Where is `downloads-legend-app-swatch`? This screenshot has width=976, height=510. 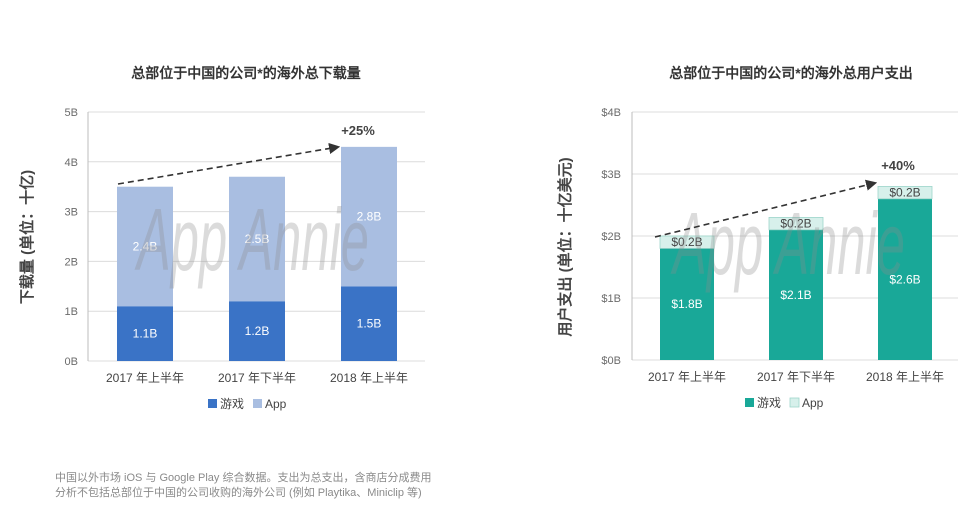 downloads-legend-app-swatch is located at coordinates (257, 403).